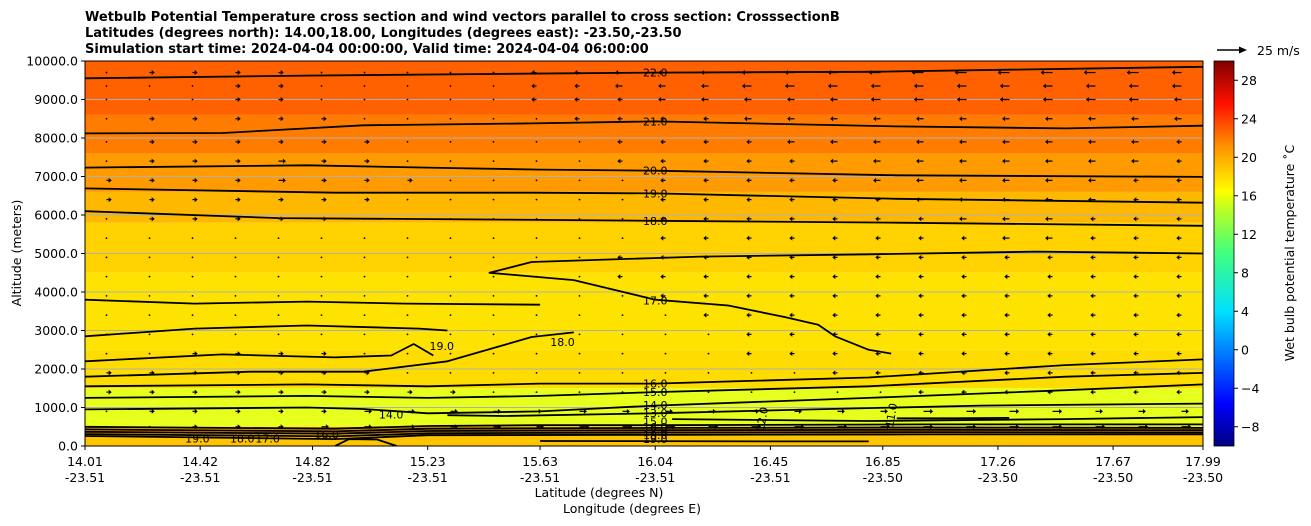 The image size is (1311, 526). I want to click on x-tick-label-lat: 15.23, so click(428, 461).